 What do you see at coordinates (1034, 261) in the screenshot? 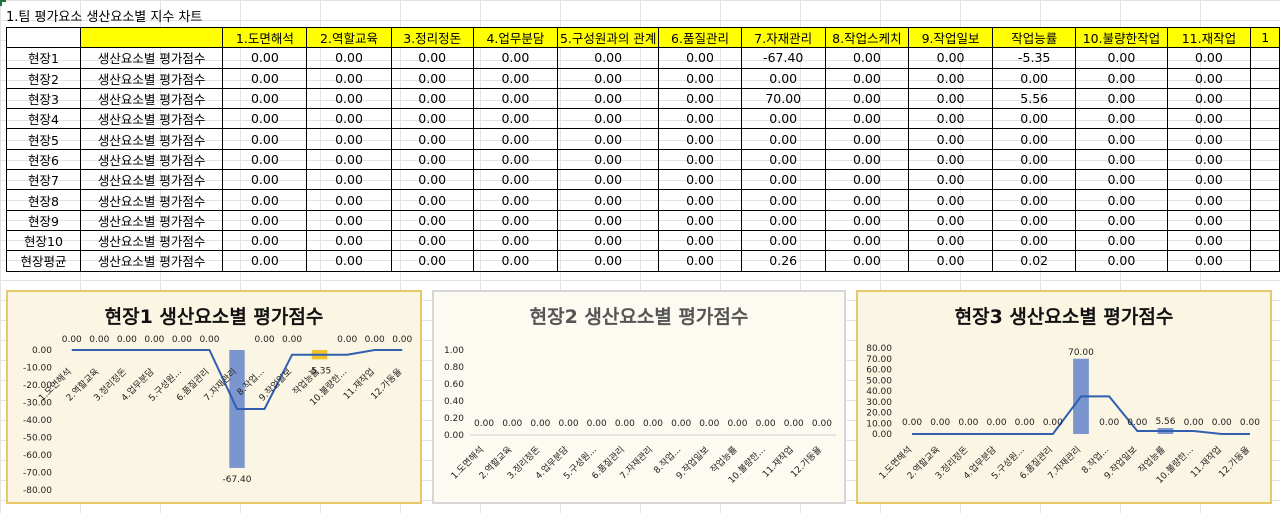
I see `value-cell: 0.02` at bounding box center [1034, 261].